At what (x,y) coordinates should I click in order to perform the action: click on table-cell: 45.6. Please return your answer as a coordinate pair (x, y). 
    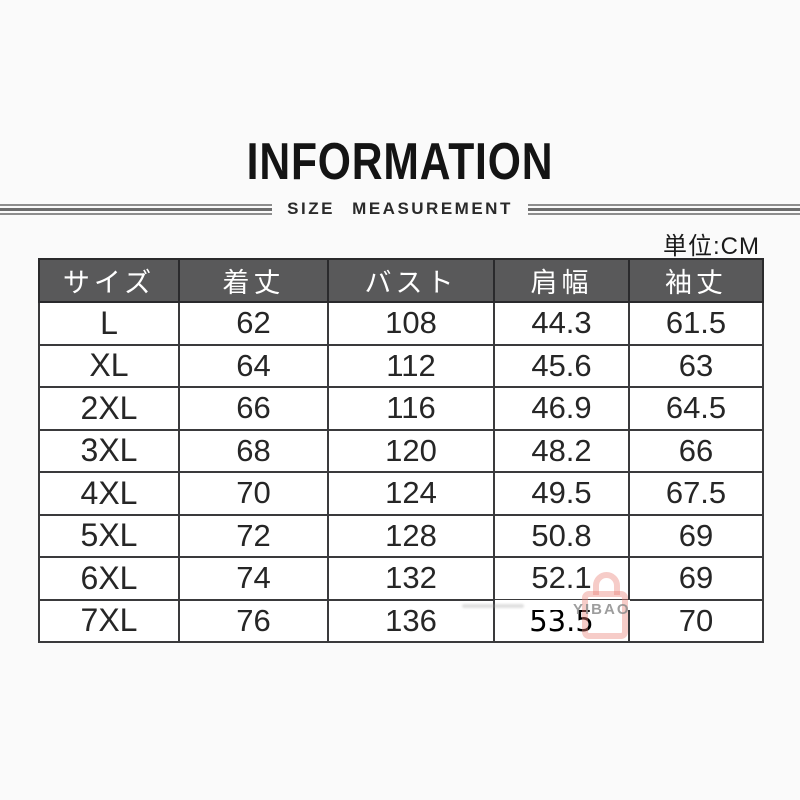
    Looking at the image, I should click on (561, 365).